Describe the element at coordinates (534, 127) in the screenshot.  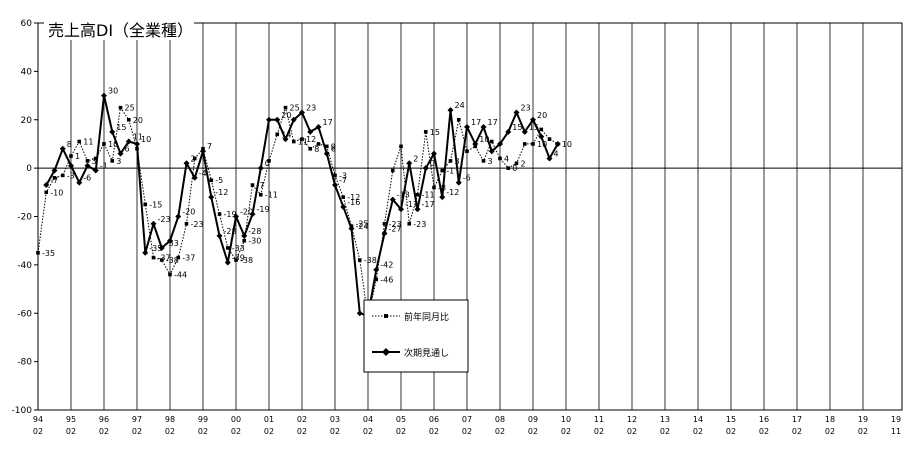
I see `label-outlook: 15` at that location.